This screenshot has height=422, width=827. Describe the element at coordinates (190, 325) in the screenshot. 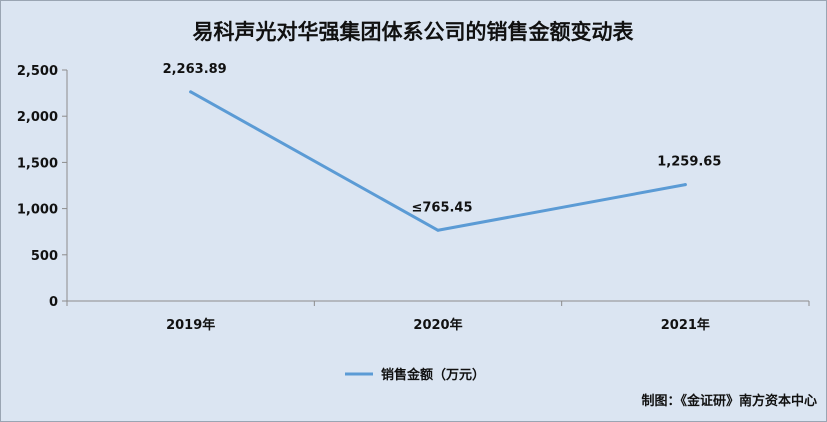

I see `x-tick-label: 2019年` at that location.